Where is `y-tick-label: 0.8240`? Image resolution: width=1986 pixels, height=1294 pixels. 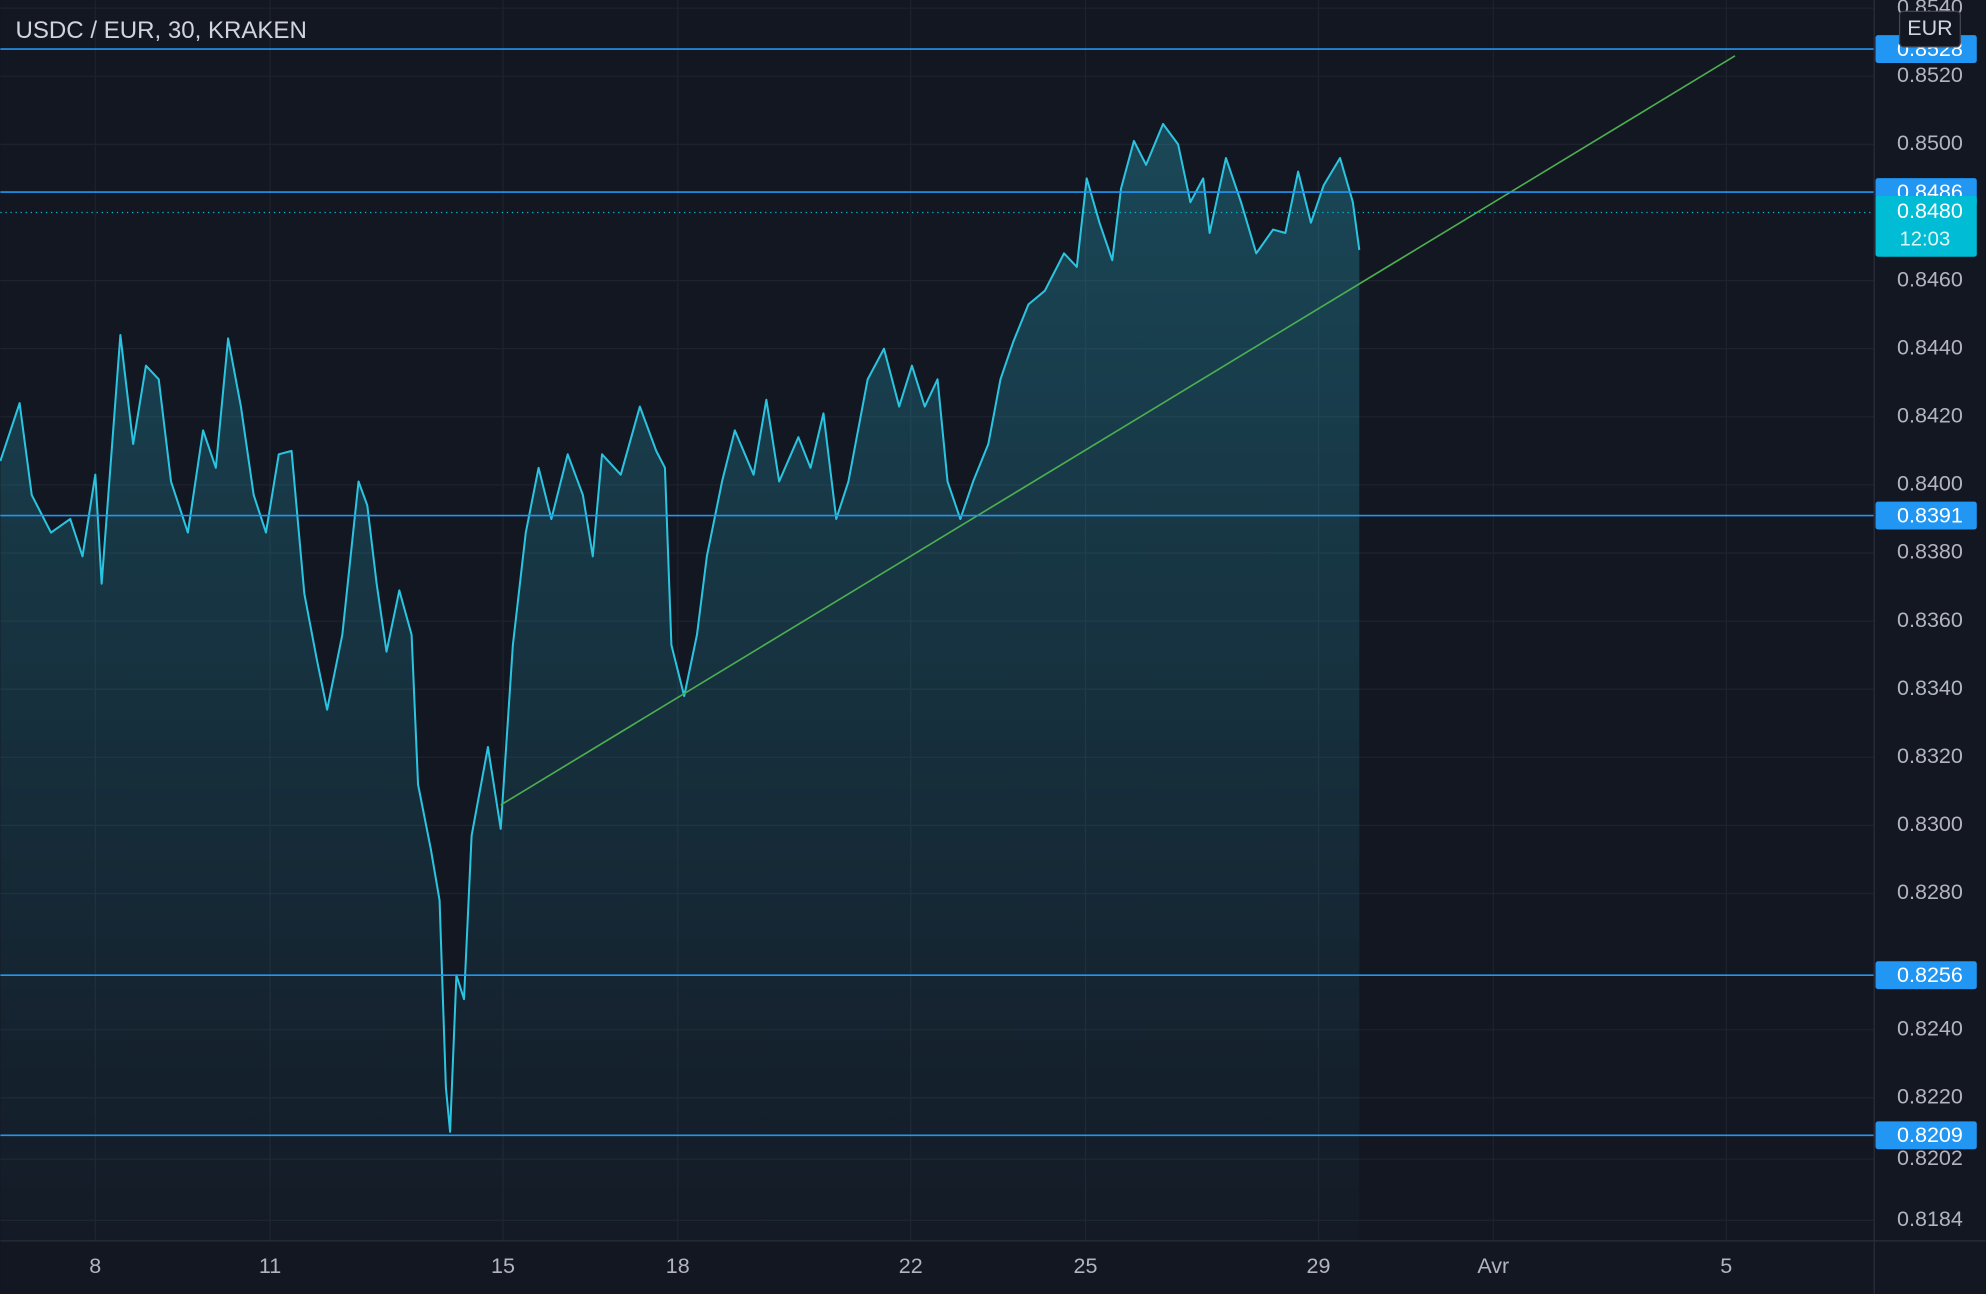
y-tick-label: 0.8240 is located at coordinates (1930, 1028).